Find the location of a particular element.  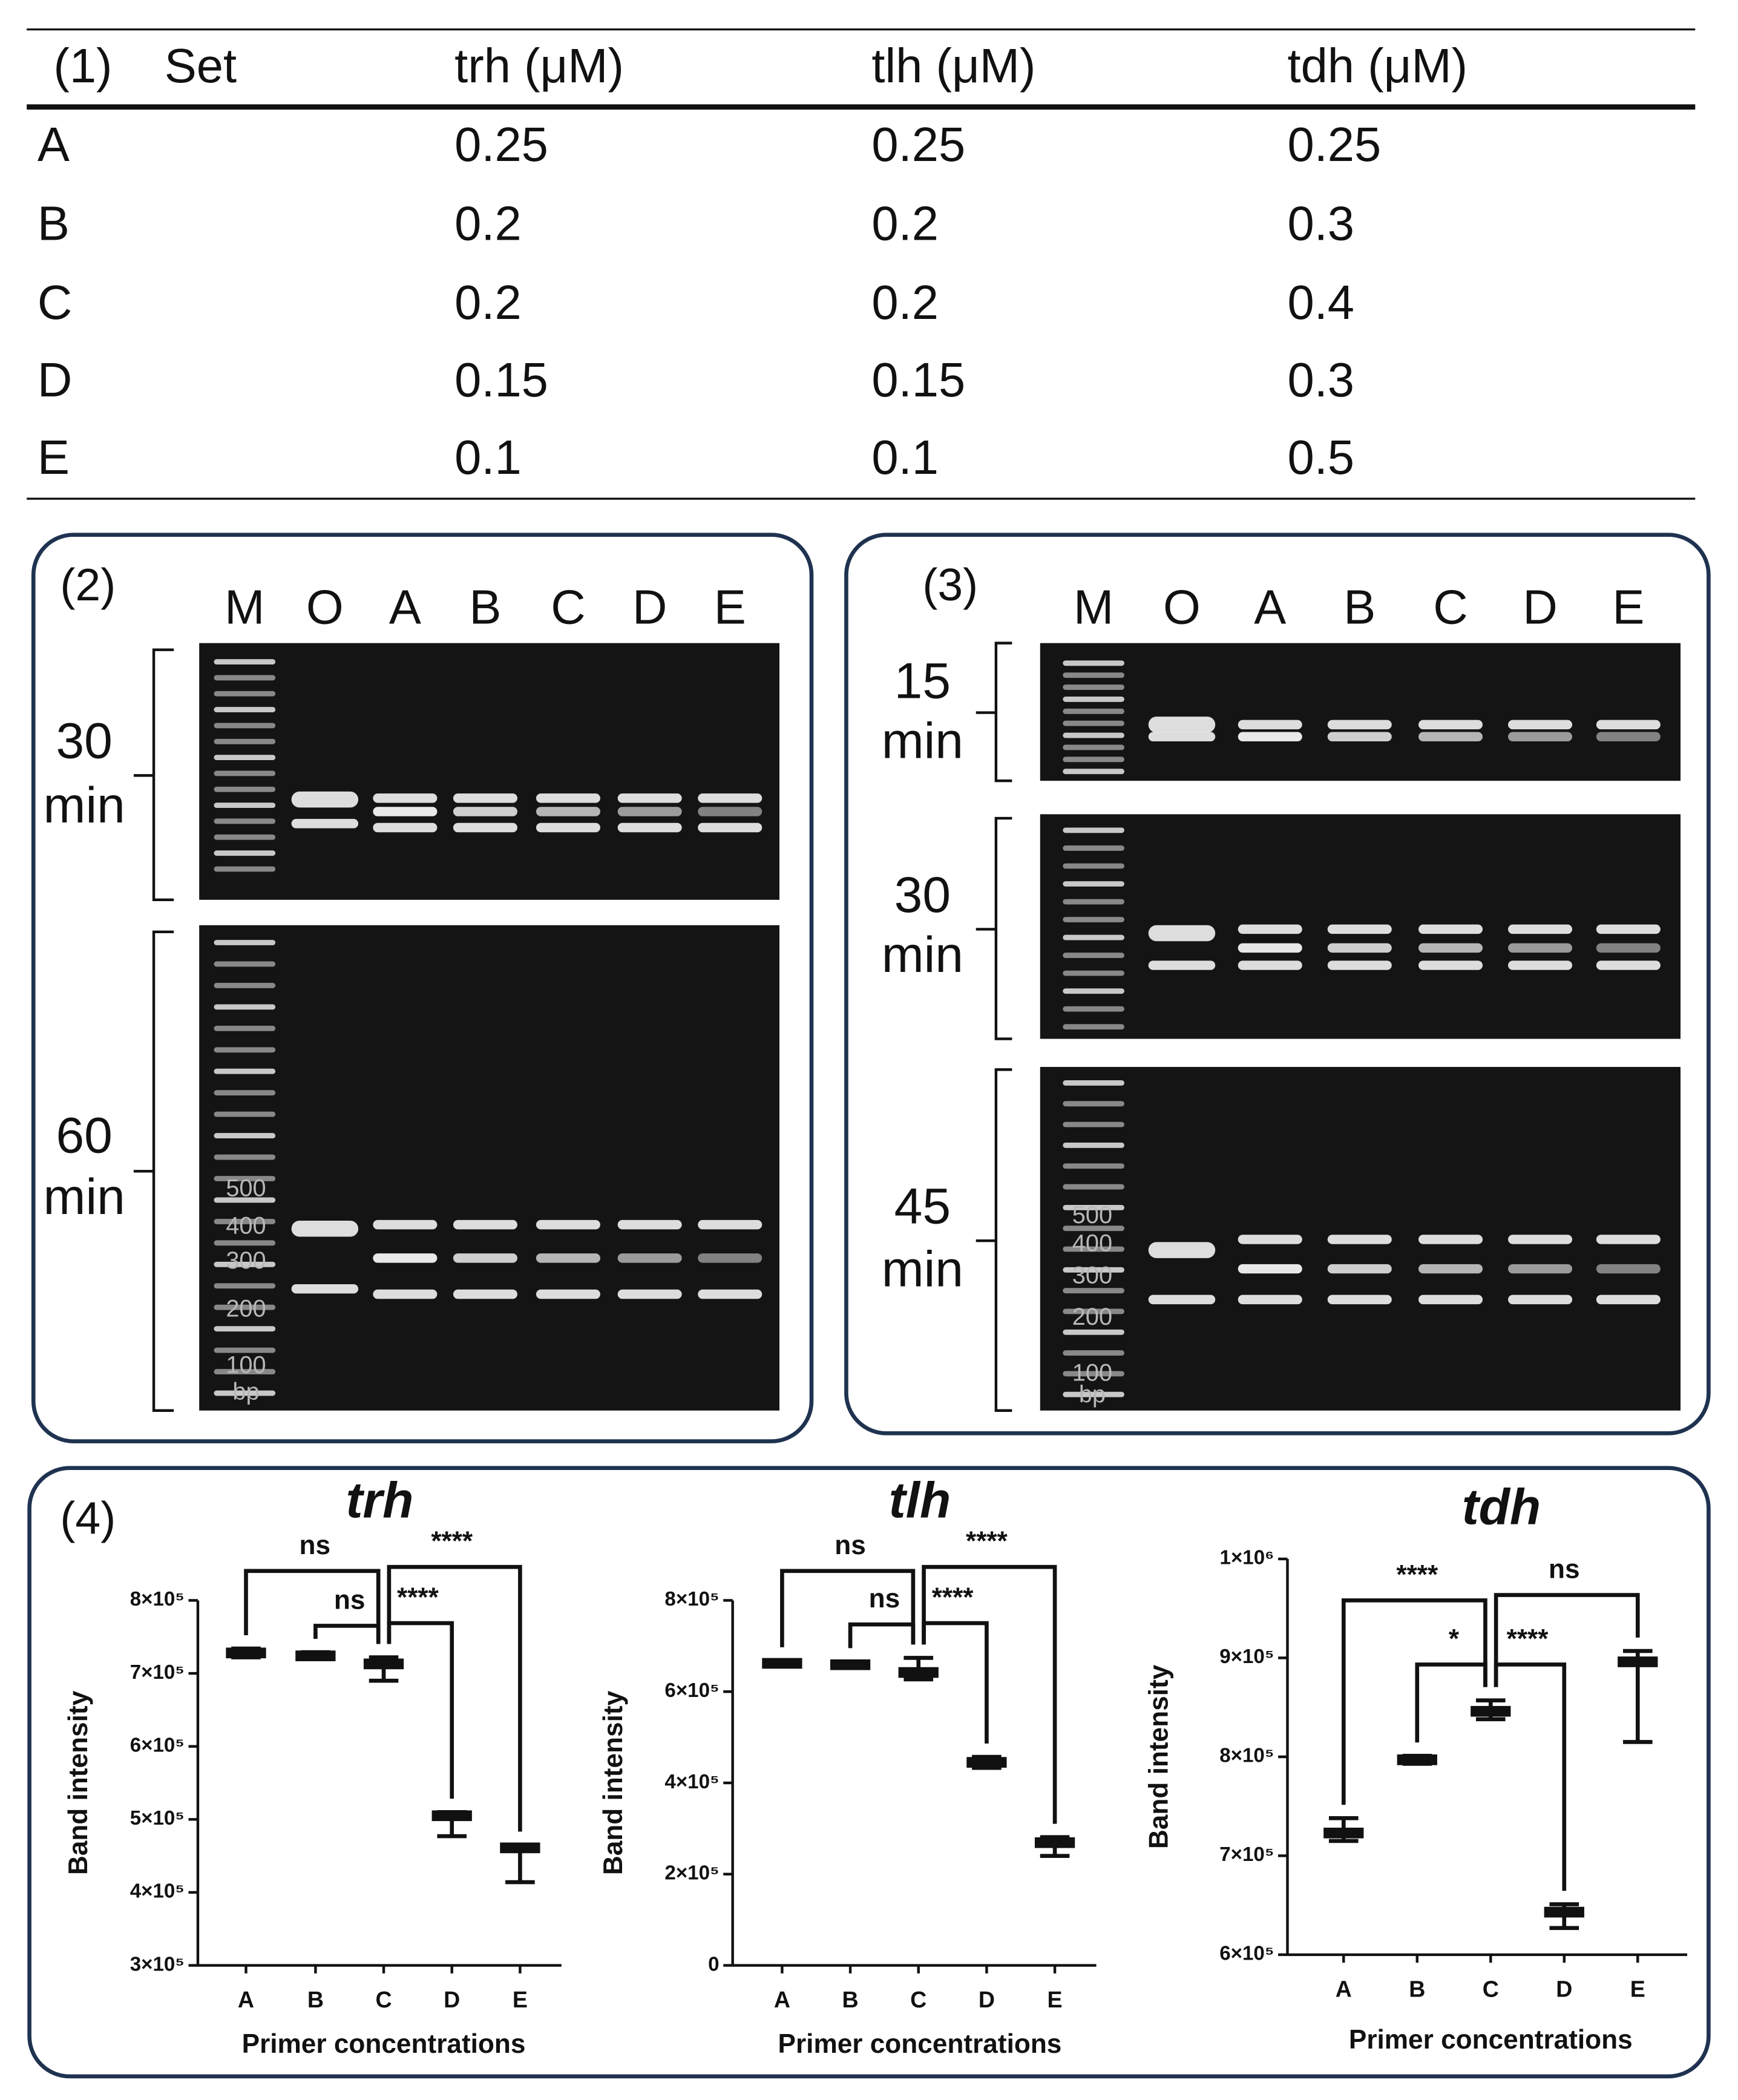

lane-label: A is located at coordinates (405, 607).